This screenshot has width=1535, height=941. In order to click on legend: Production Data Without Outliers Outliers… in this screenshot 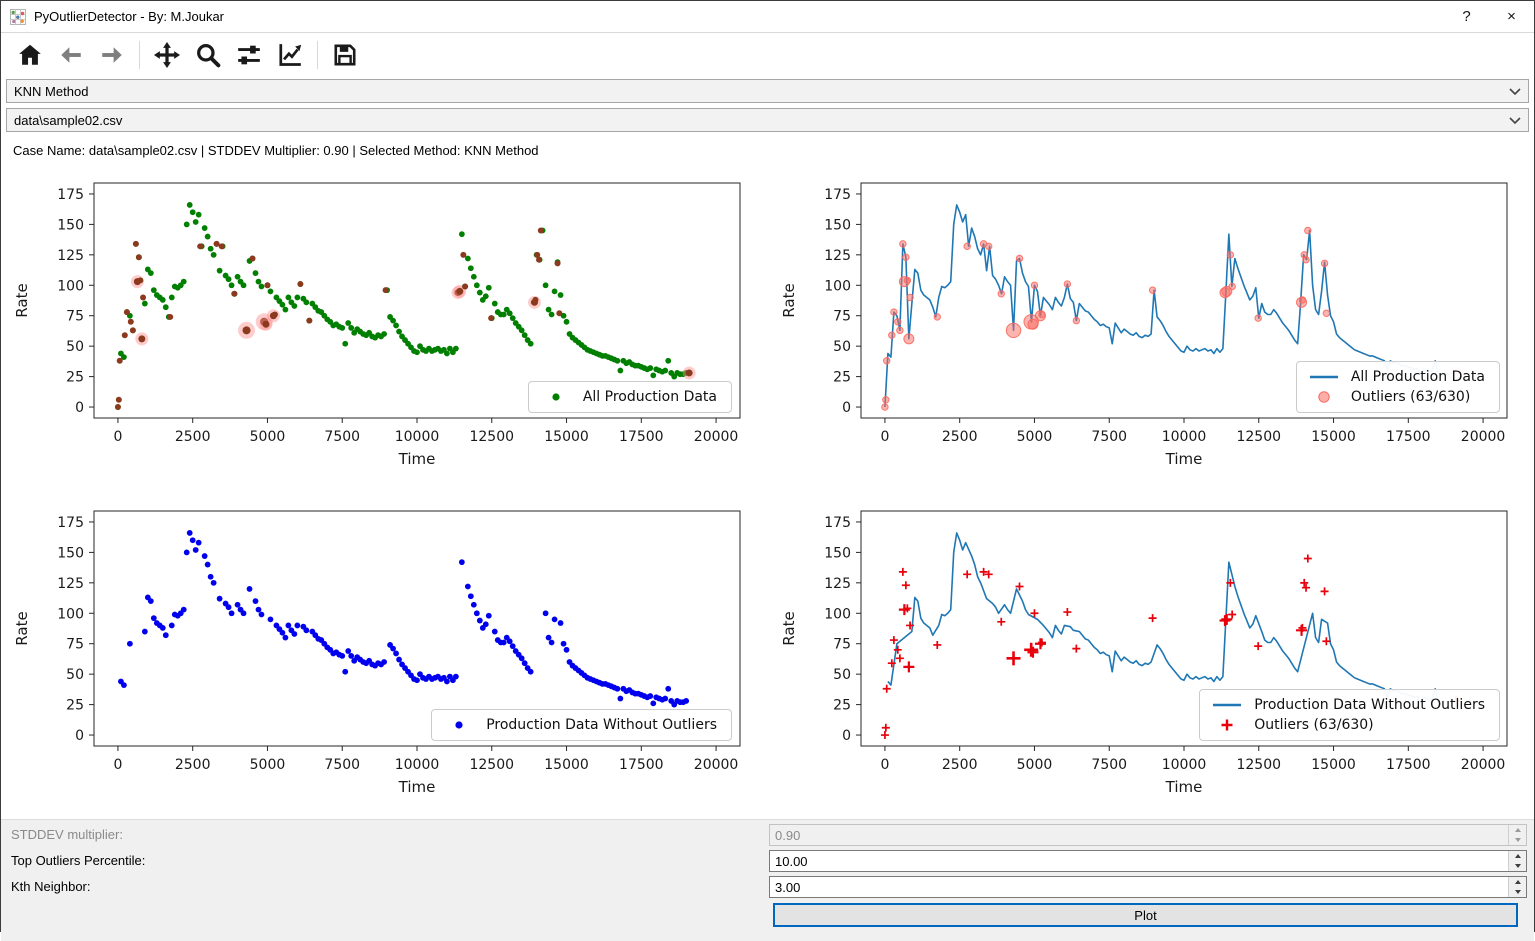, I will do `click(1349, 715)`.